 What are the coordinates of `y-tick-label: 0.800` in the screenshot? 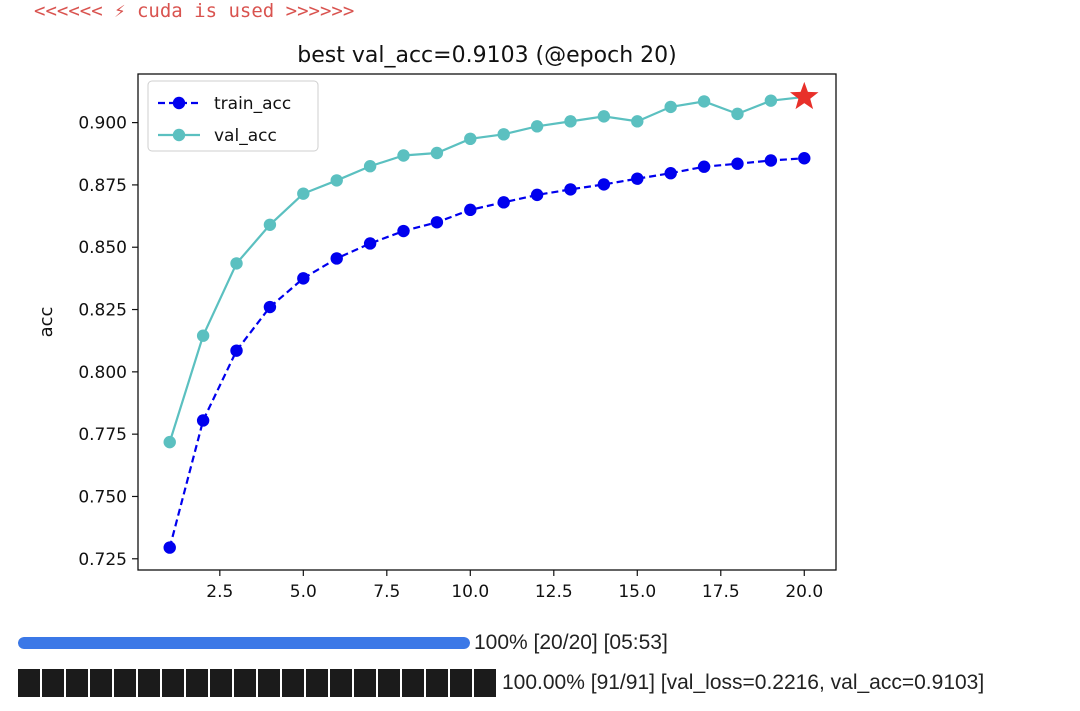 It's located at (102, 373).